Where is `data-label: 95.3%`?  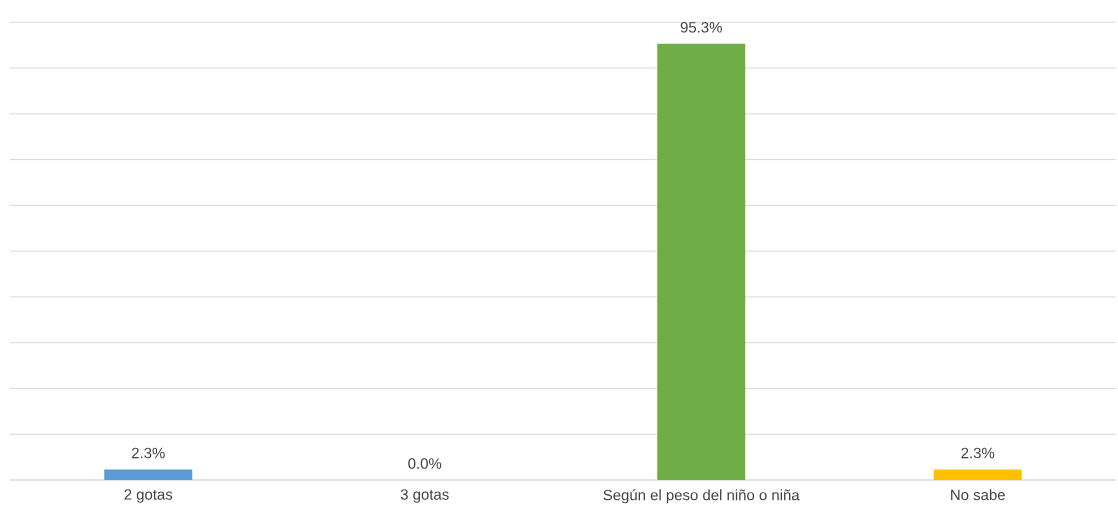
data-label: 95.3% is located at coordinates (701, 27).